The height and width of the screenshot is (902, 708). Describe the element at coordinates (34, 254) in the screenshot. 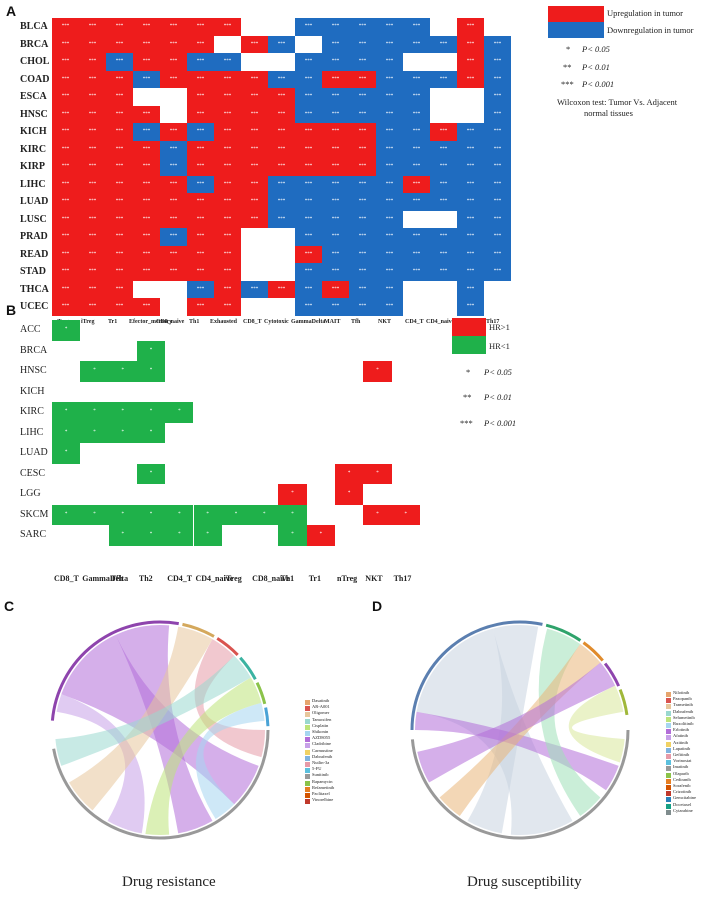

I see `row-label-a: READ` at that location.